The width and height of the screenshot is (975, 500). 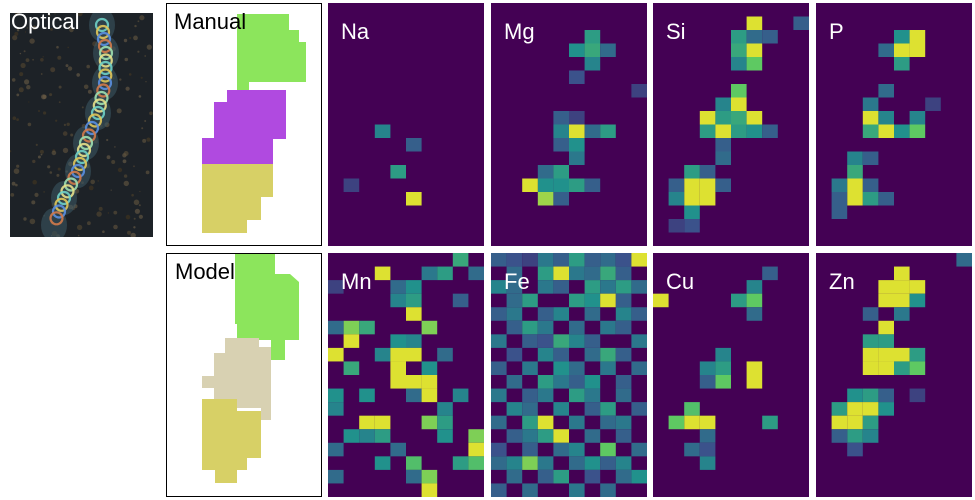 I want to click on model-region-bottom, so click(x=231, y=441).